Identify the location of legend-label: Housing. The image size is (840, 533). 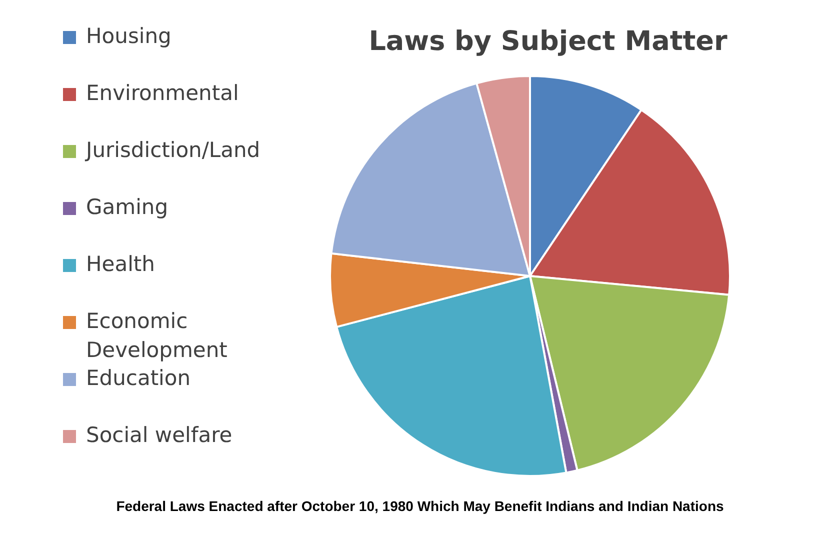
(129, 36).